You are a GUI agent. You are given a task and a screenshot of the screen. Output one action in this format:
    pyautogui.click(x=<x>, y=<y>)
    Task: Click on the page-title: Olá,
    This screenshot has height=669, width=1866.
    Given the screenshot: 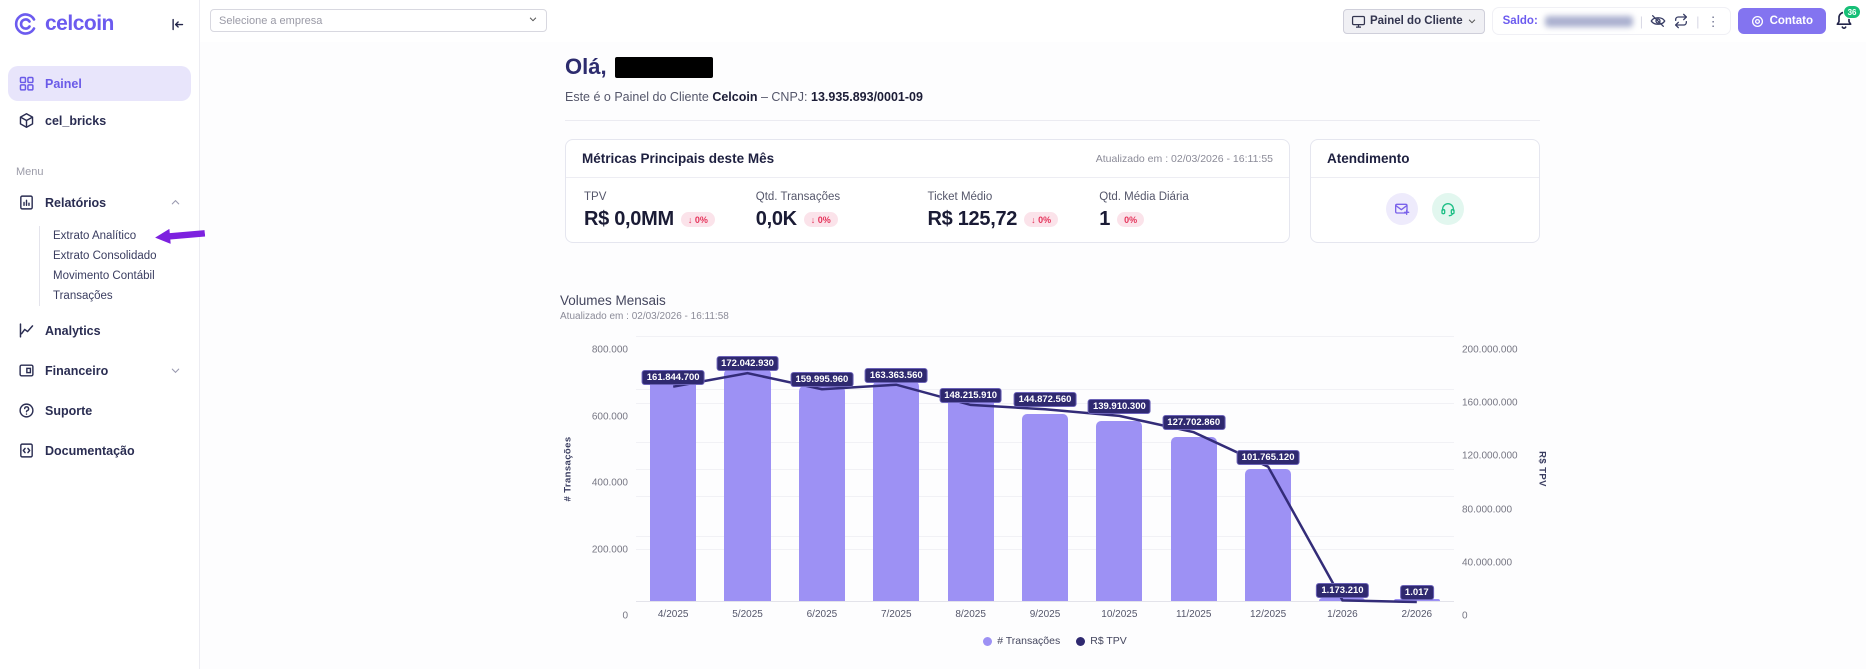 What is the action you would take?
    pyautogui.click(x=586, y=66)
    